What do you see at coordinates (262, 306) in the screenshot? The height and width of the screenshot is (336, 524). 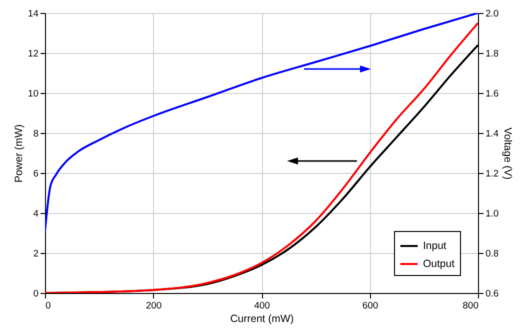 I see `x-tick-label: 400` at bounding box center [262, 306].